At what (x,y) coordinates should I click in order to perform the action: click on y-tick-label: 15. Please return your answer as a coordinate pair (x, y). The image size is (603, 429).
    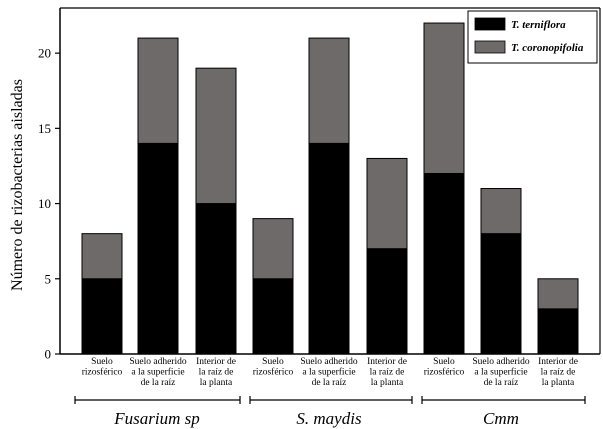
    Looking at the image, I should click on (44, 128).